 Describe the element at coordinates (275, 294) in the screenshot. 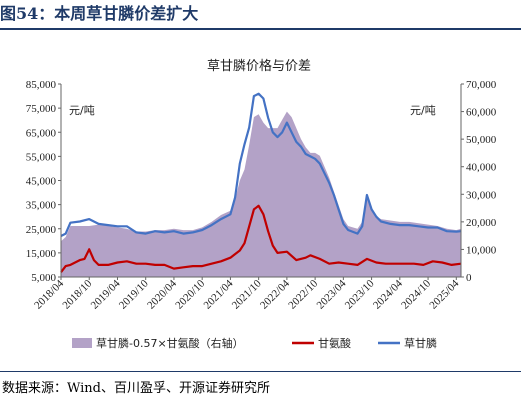

I see `x-tick-label: 2022/04` at that location.